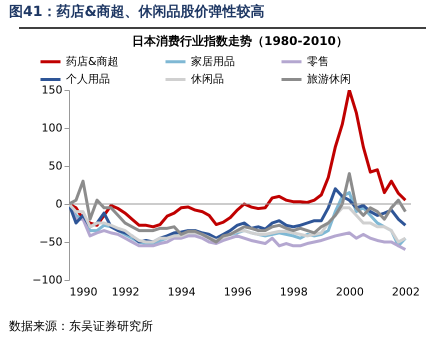  Describe the element at coordinates (126, 292) in the screenshot. I see `x-tick-label: 1992` at that location.